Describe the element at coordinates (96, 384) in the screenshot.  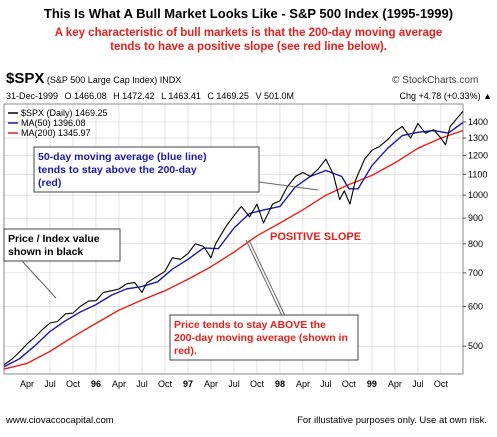
I see `x-tick-label: 96` at that location.